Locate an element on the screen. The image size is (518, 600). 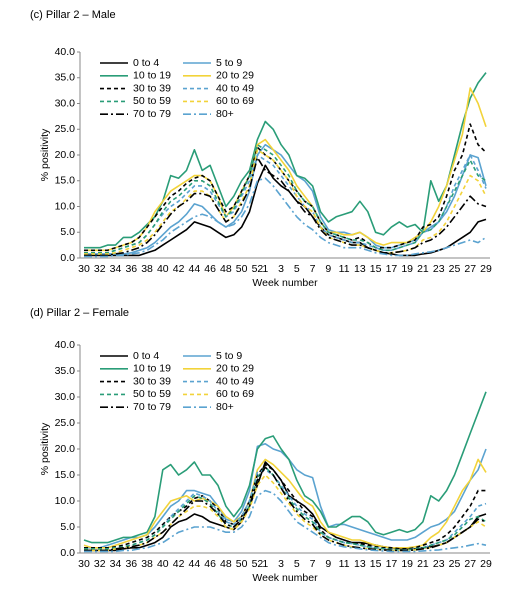
x-tick-label: 17 is located at coordinates (392, 269).